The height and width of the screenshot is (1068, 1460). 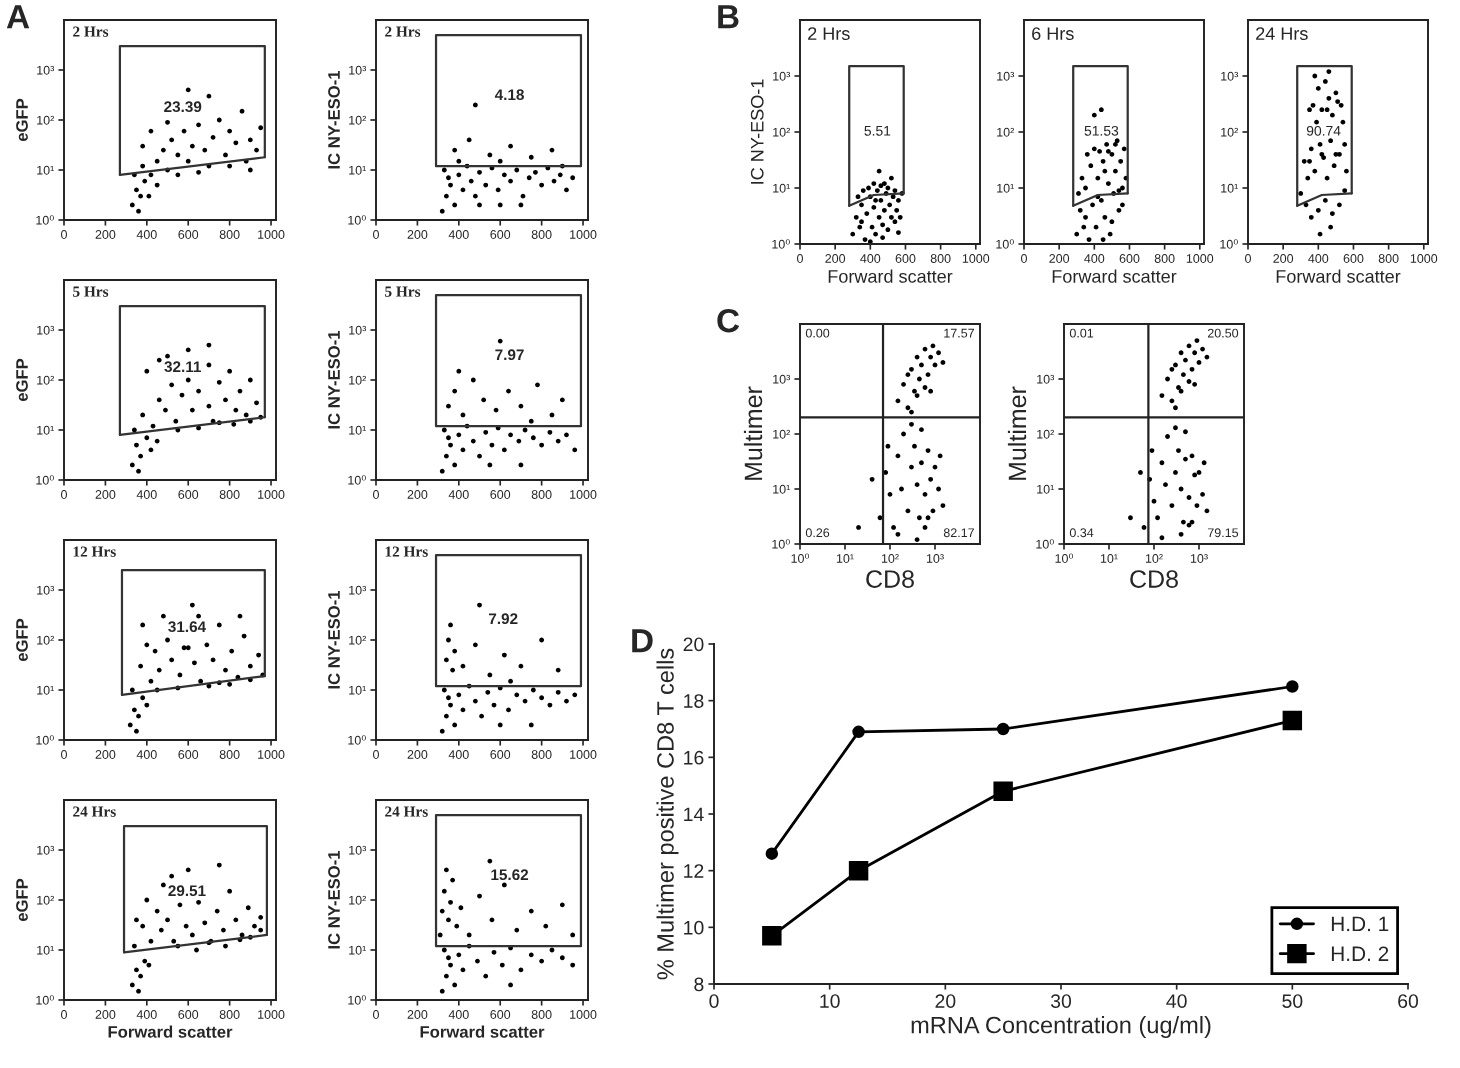 What do you see at coordinates (1408, 1001) in the screenshot?
I see `x-tick-label: 60` at bounding box center [1408, 1001].